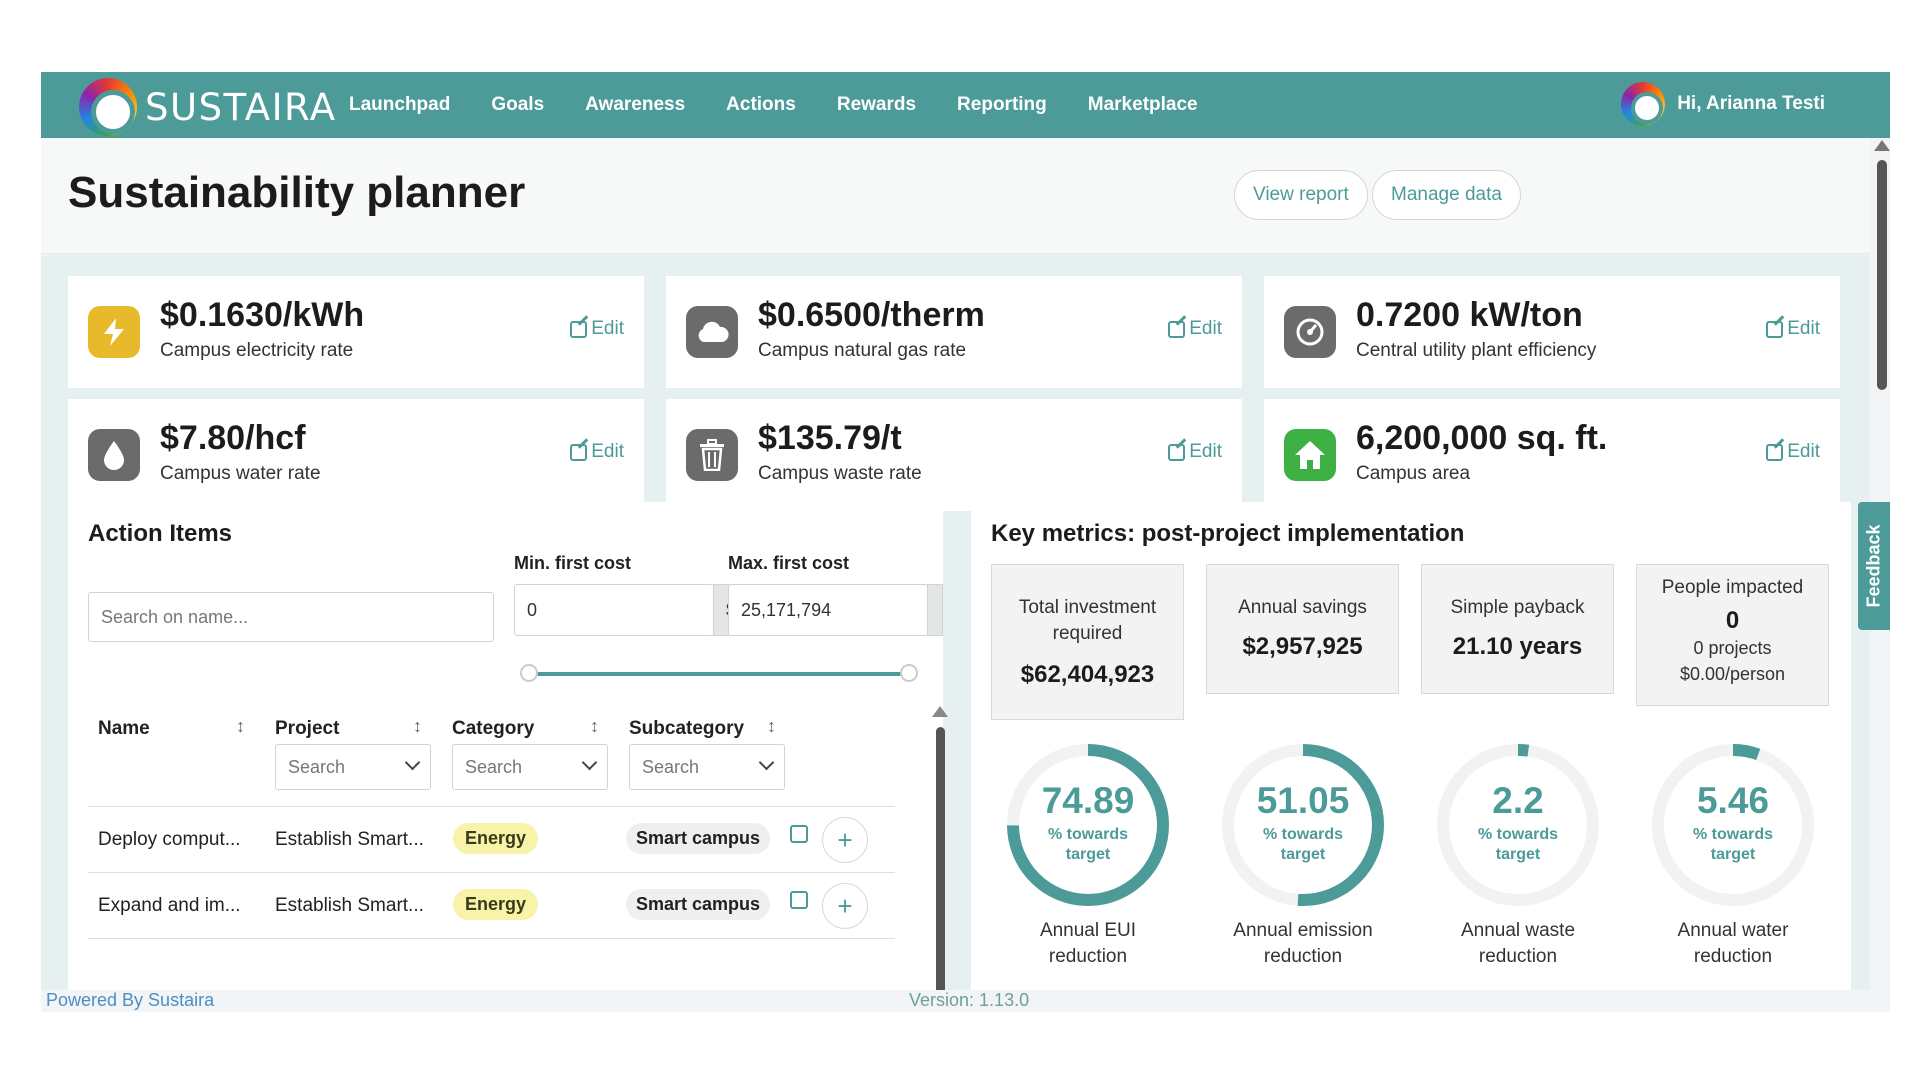  What do you see at coordinates (1517, 646) in the screenshot?
I see `simple-payback-value: 21.10 years` at bounding box center [1517, 646].